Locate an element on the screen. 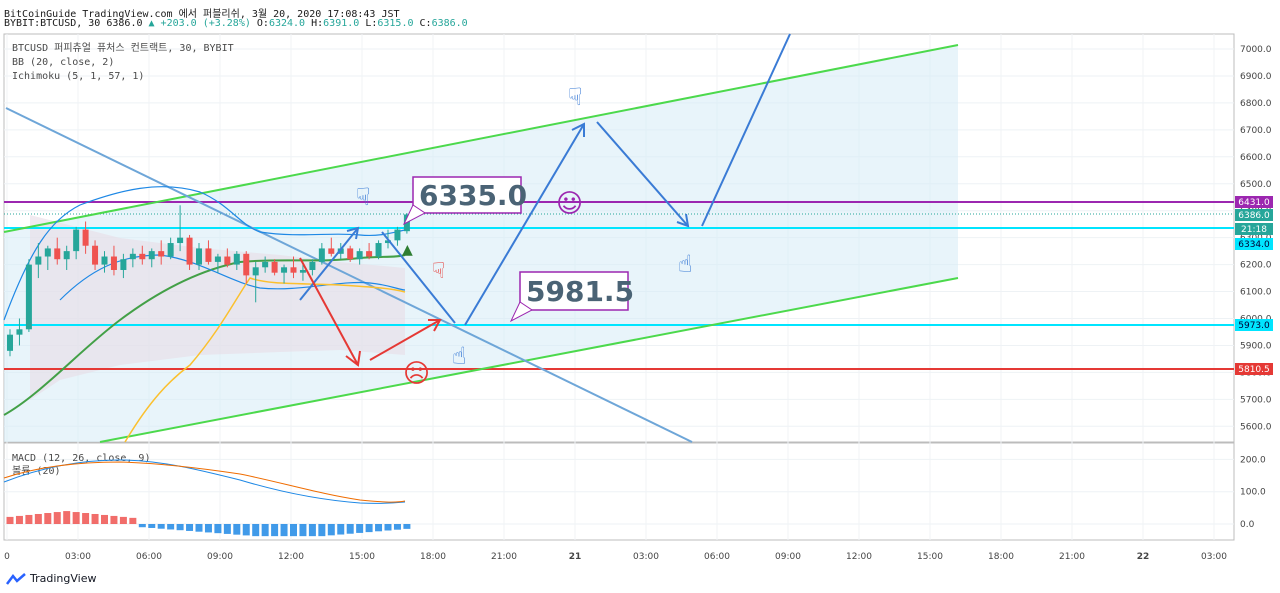 This screenshot has height=593, width=1280. macd-tick-label: 100.0 is located at coordinates (1253, 493).